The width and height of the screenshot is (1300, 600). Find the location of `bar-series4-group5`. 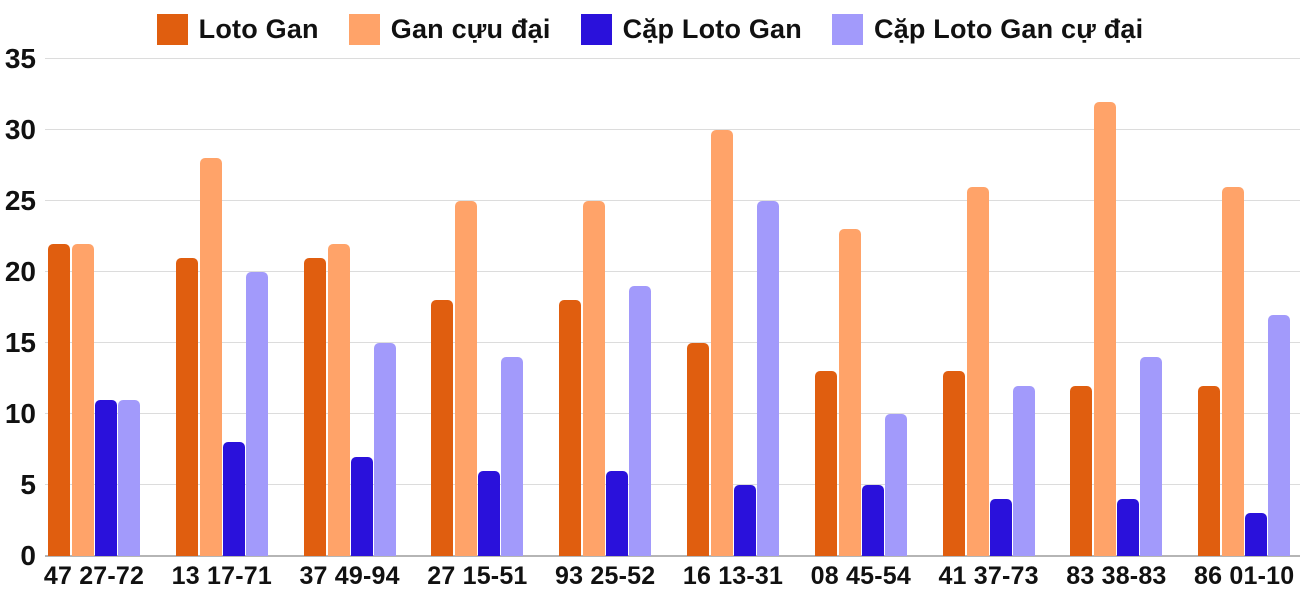

bar-series4-group5 is located at coordinates (640, 421).